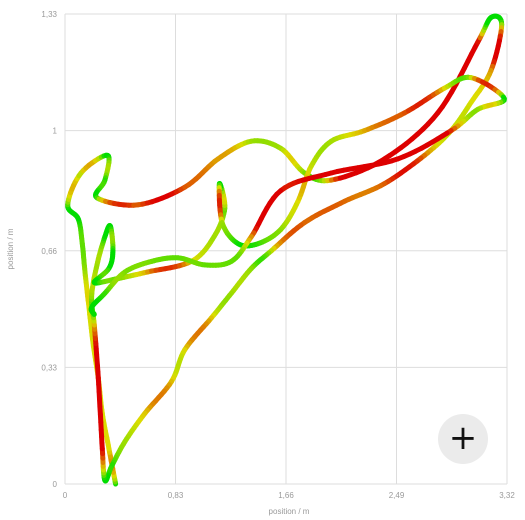  What do you see at coordinates (176, 495) in the screenshot?
I see `x-tick-label: 0,83` at bounding box center [176, 495].